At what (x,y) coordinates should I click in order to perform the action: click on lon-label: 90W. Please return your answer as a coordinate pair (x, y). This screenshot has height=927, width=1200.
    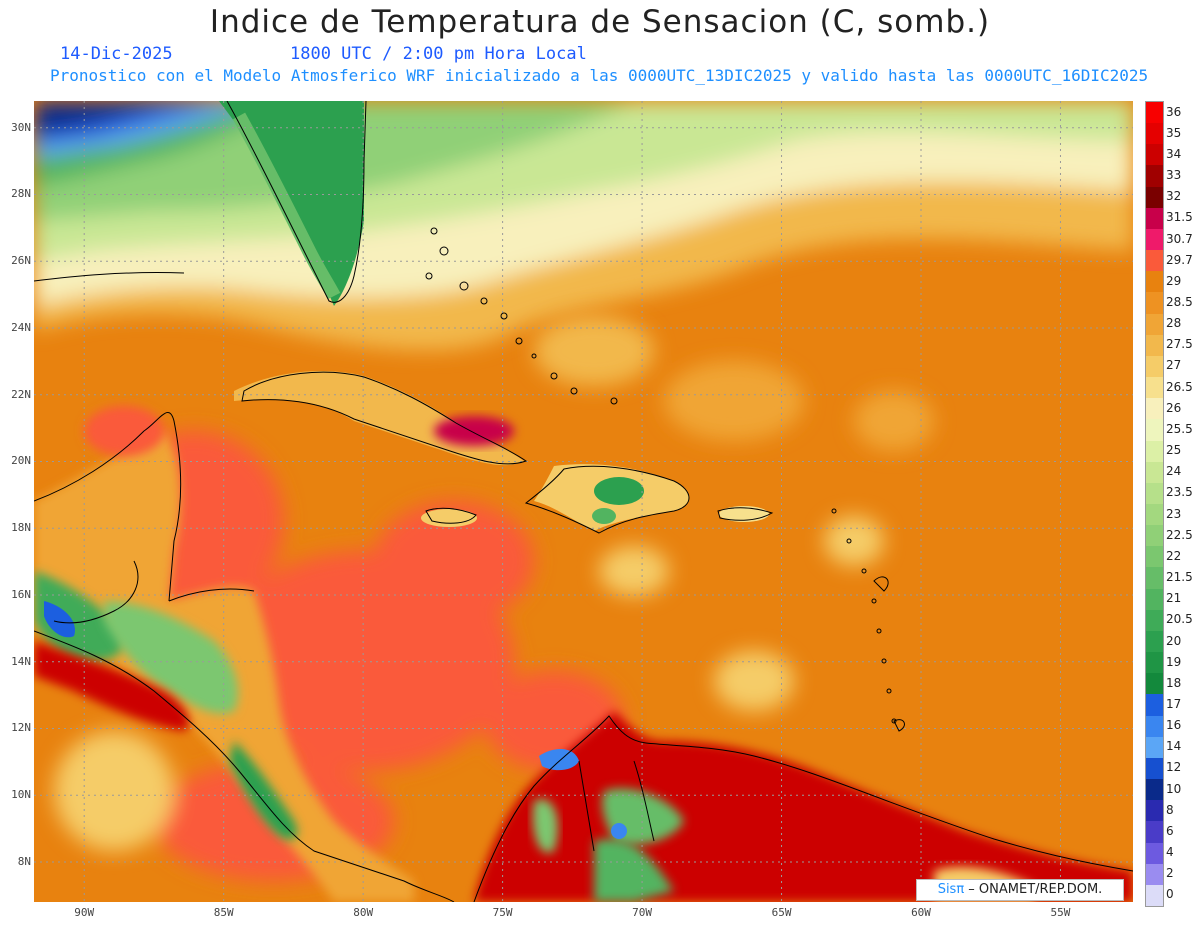
    Looking at the image, I should click on (84, 912).